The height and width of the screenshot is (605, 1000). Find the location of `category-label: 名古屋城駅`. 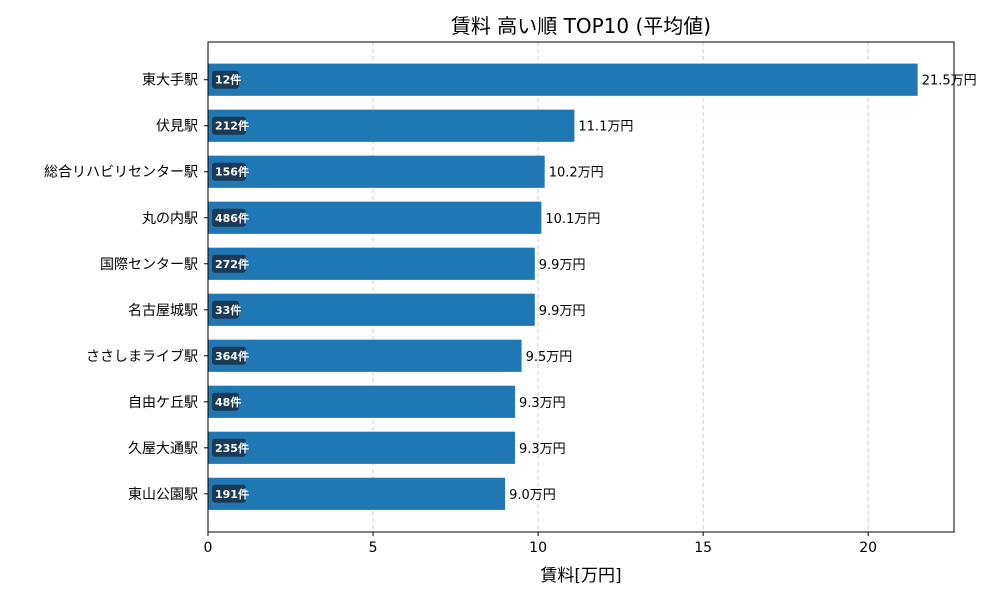

category-label: 名古屋城駅 is located at coordinates (163, 311).